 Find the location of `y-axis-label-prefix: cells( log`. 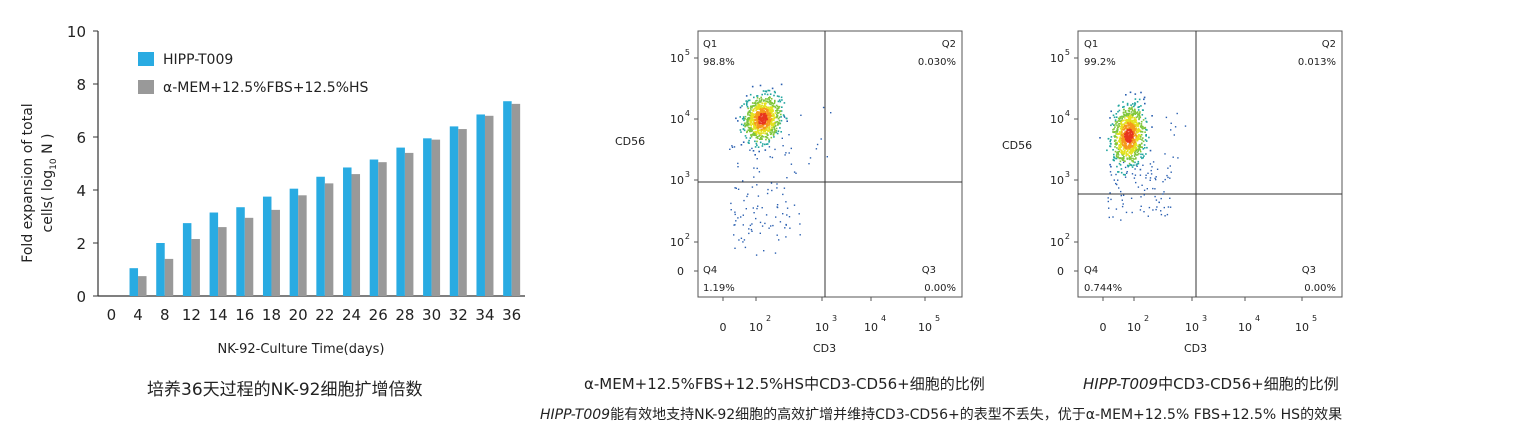

y-axis-label-prefix: cells( log is located at coordinates (48, 201).